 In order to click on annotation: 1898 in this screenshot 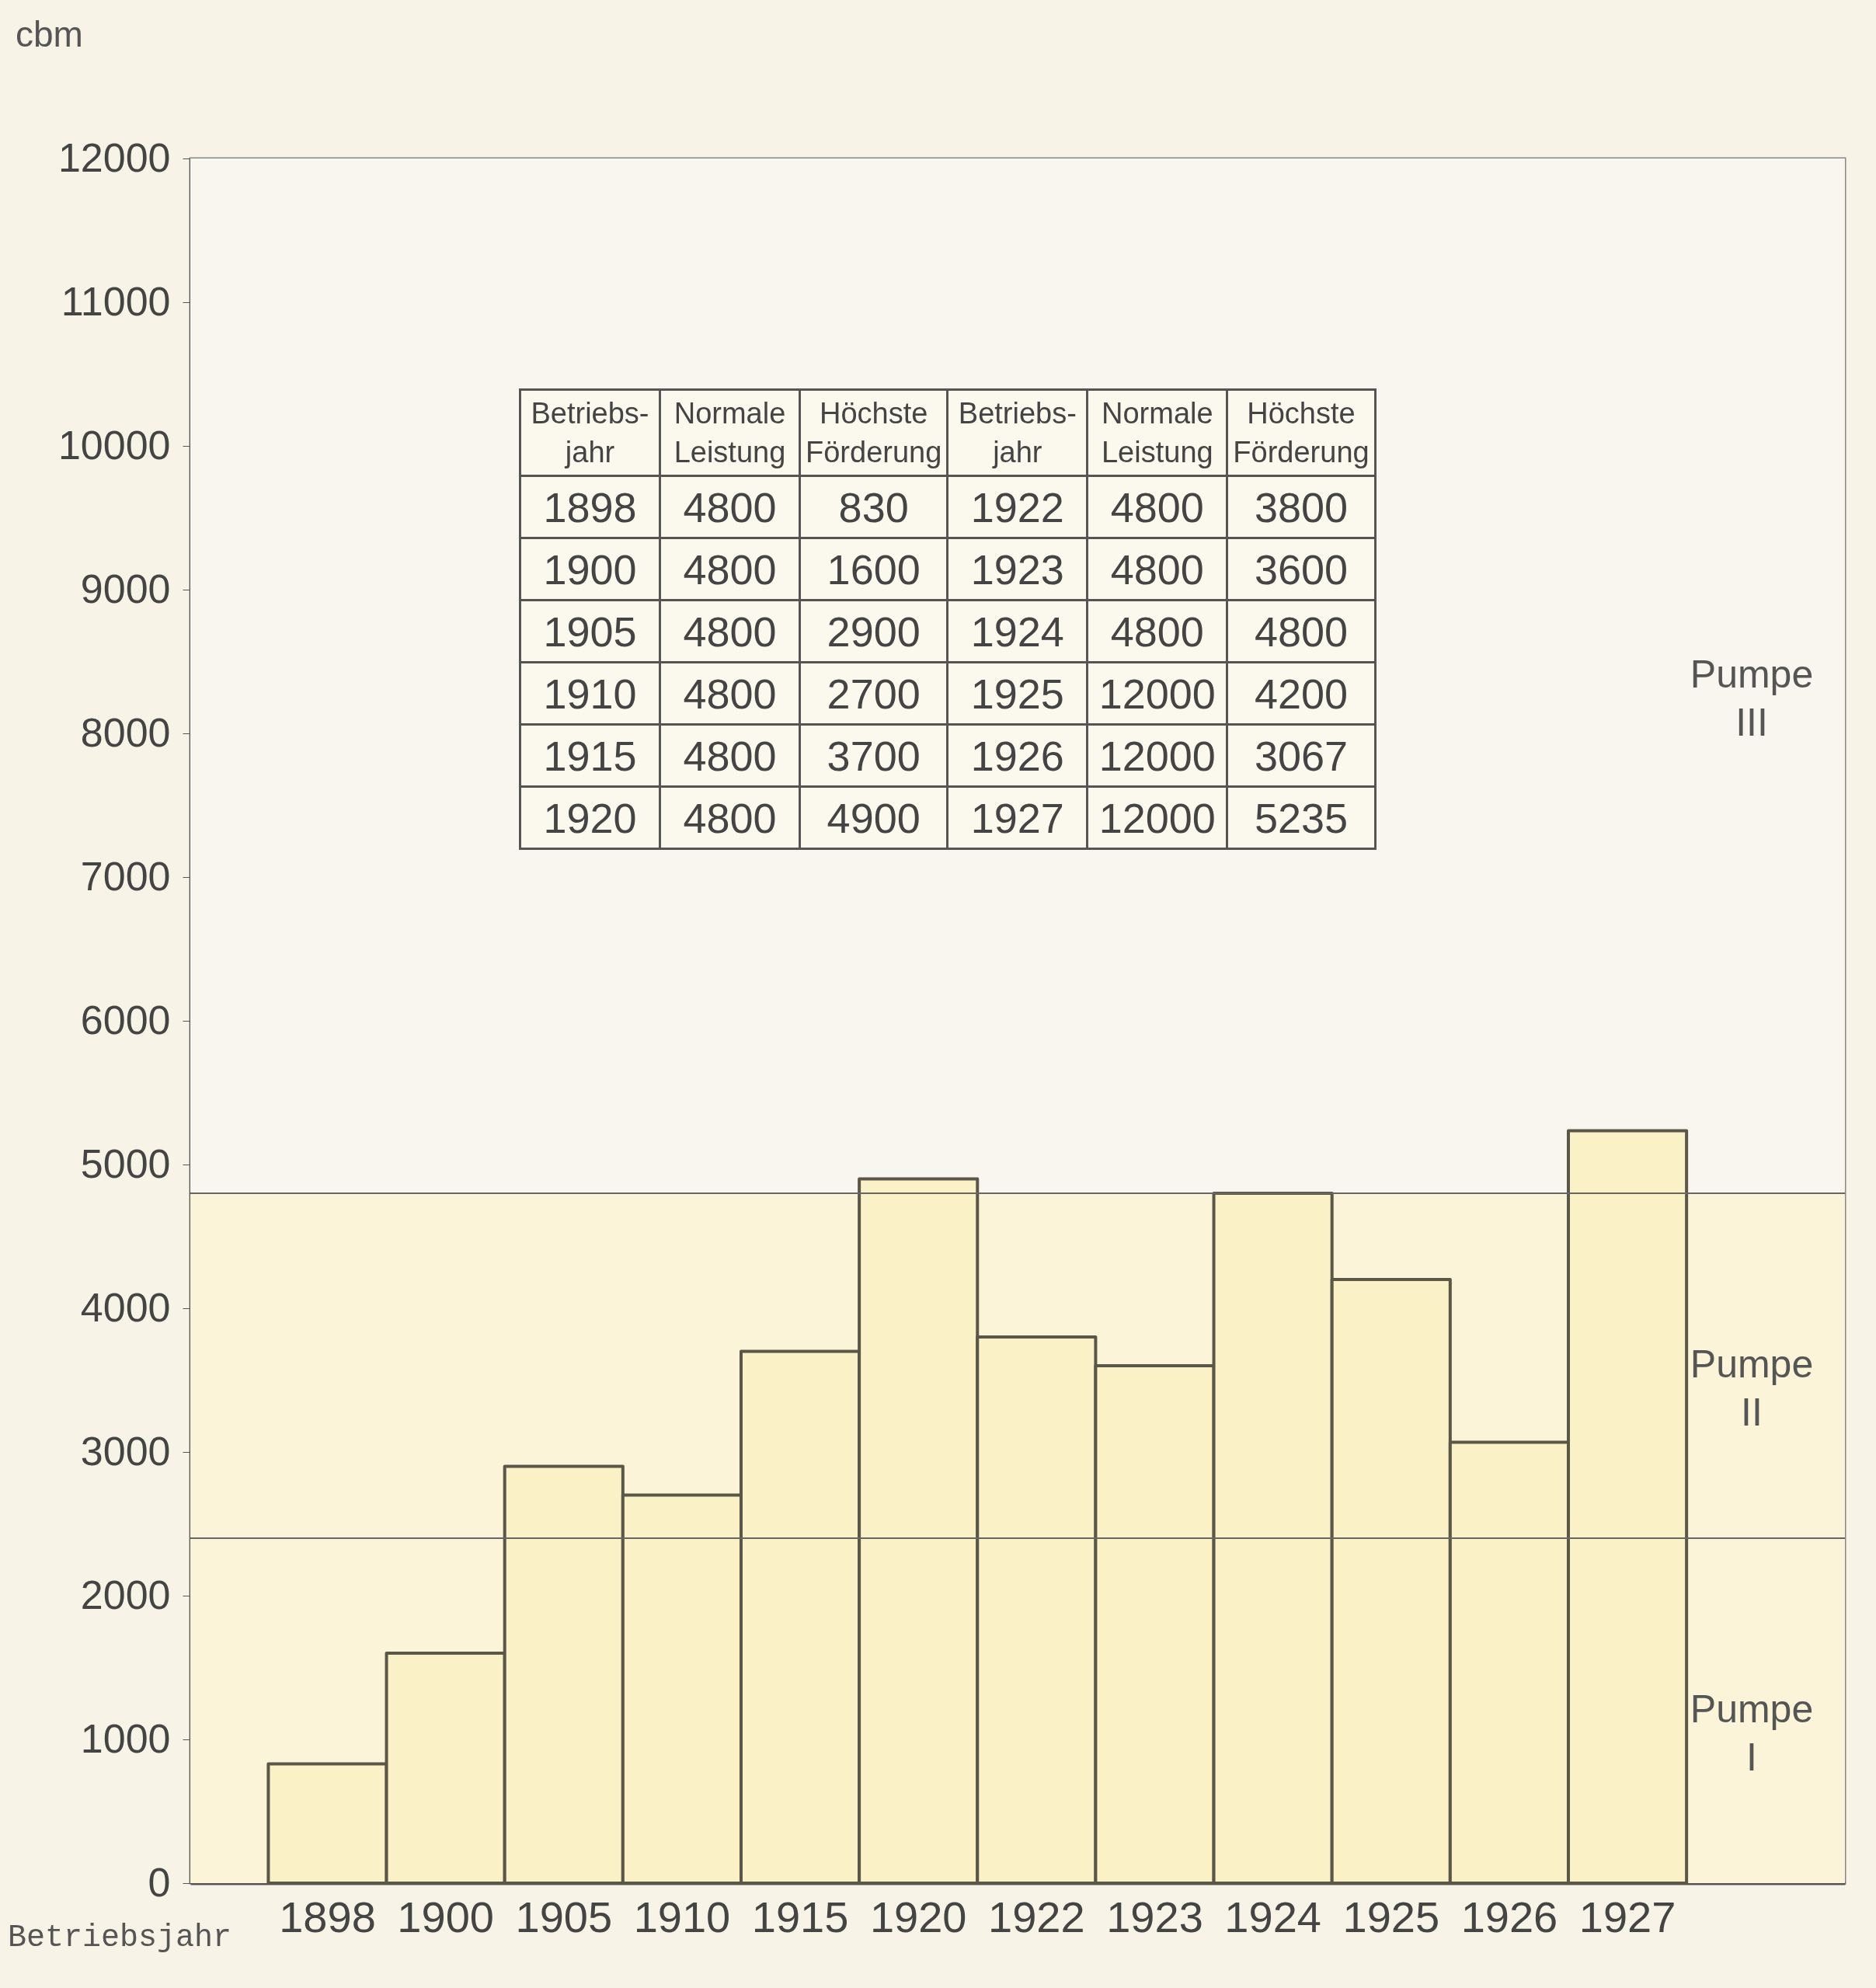, I will do `click(590, 507)`.